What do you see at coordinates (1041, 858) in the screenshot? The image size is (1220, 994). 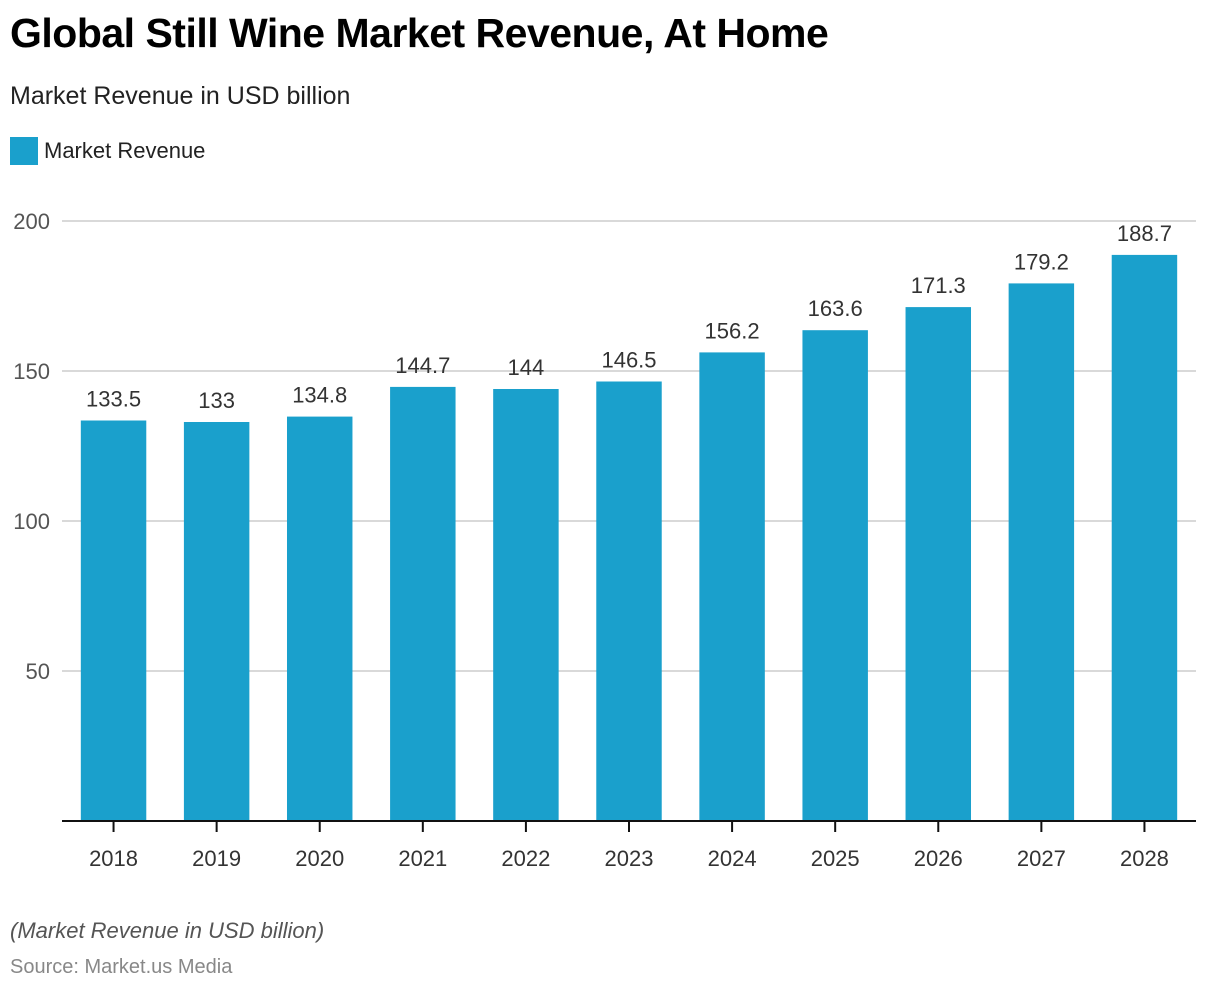 I see `x-tick-label: 2027` at bounding box center [1041, 858].